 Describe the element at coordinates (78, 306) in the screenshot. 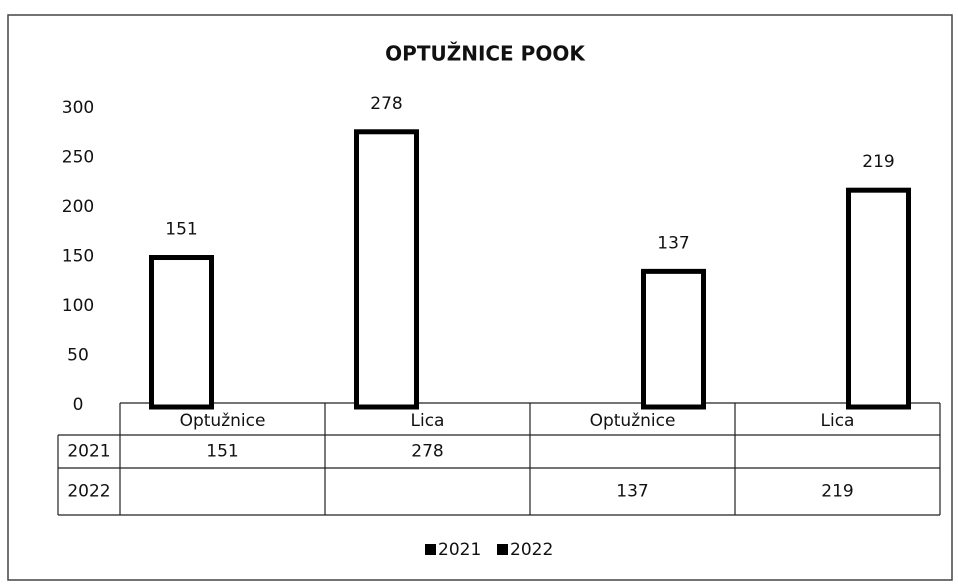

I see `y-tick-label: 100` at that location.